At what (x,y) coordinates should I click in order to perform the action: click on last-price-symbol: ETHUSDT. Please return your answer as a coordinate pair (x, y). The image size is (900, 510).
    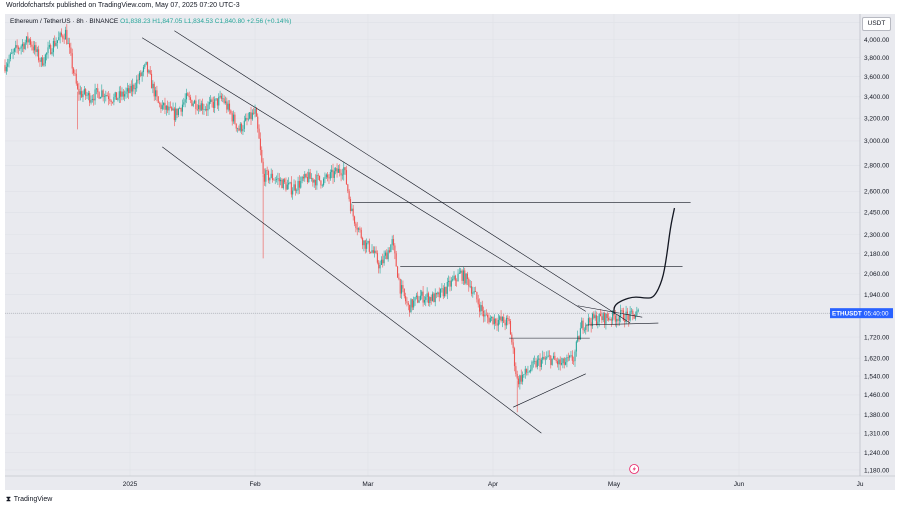
    Looking at the image, I should click on (847, 313).